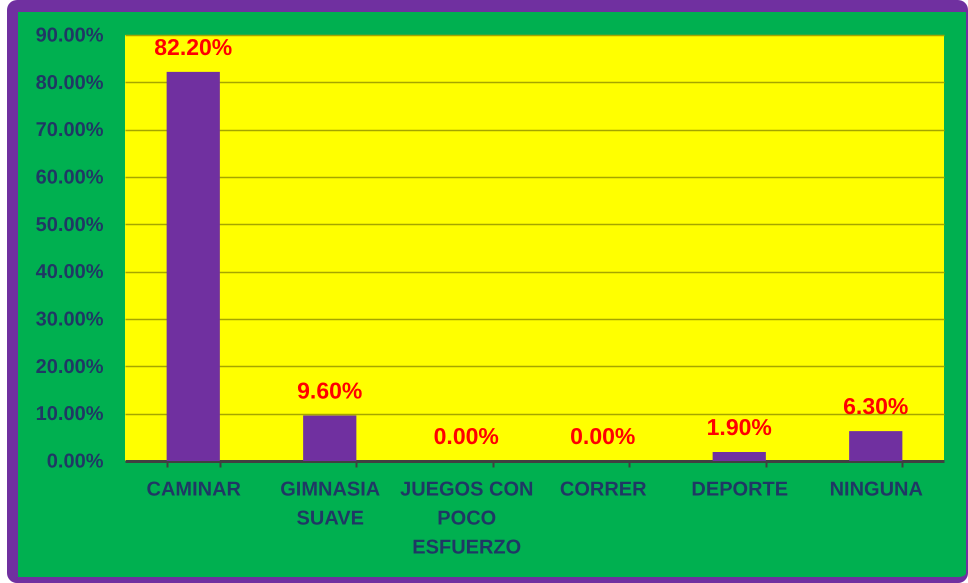 This screenshot has width=968, height=583. What do you see at coordinates (70, 130) in the screenshot?
I see `y-tick-label: 70.00%` at bounding box center [70, 130].